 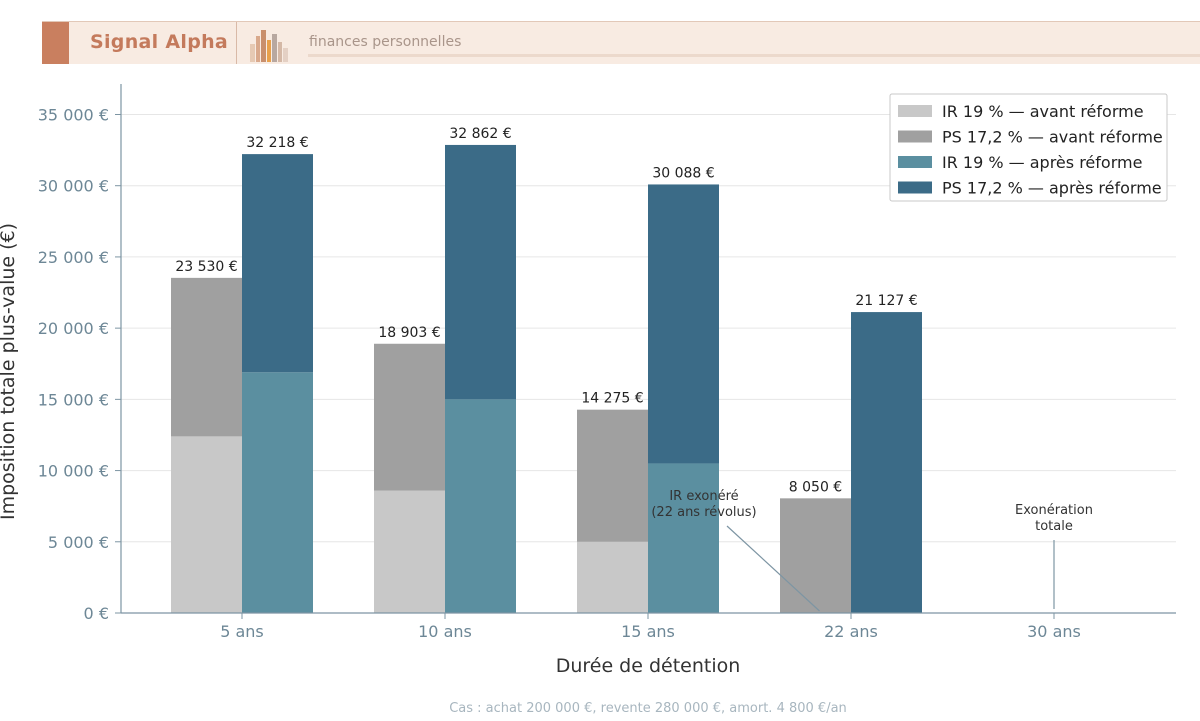 I want to click on bar-ps-17-2-apr-s-r-forme-10-ans, so click(x=480, y=272).